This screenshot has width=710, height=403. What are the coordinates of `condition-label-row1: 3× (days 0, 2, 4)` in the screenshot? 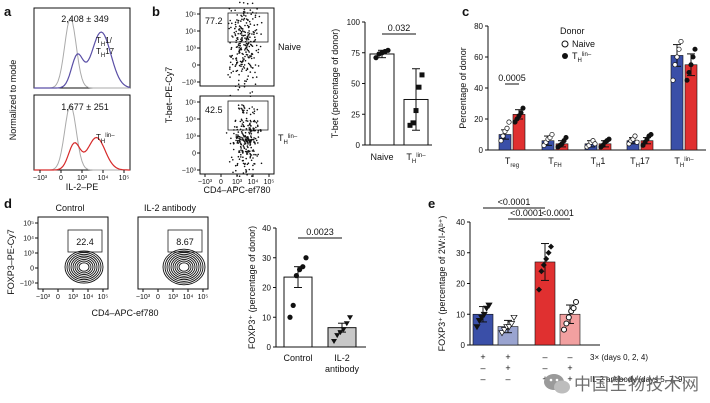 It's located at (619, 357).